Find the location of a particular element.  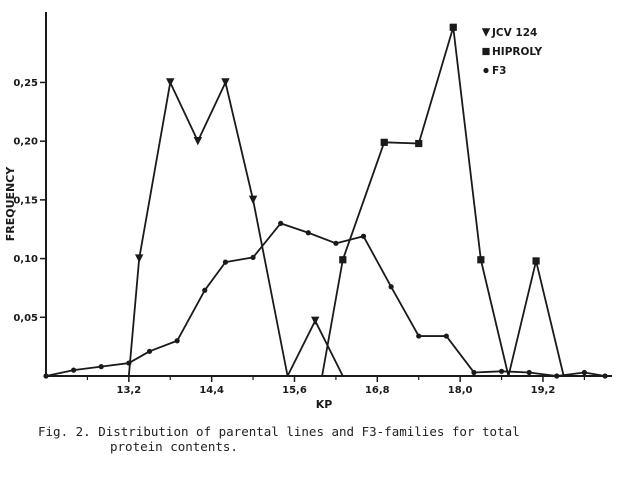

x-tick-label: 18,0 is located at coordinates (460, 390).